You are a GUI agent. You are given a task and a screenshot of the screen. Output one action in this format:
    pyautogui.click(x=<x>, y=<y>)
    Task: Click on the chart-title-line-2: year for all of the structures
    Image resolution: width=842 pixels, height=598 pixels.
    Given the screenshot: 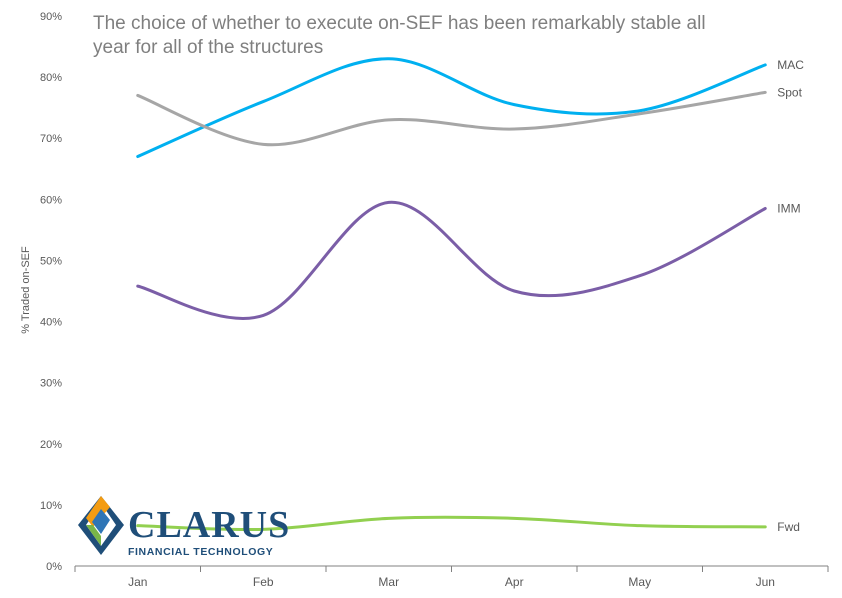 What is the action you would take?
    pyautogui.click(x=208, y=47)
    